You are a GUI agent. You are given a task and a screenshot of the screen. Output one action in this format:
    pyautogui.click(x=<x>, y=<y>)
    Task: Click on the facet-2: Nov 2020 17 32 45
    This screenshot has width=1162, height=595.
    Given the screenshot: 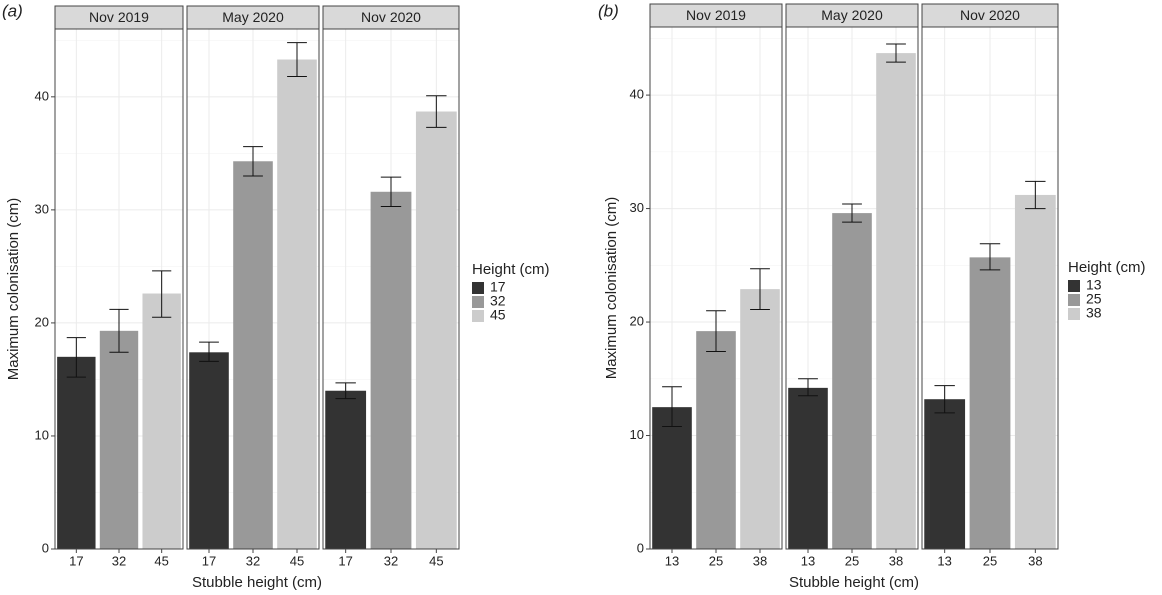 What is the action you would take?
    pyautogui.click(x=391, y=286)
    